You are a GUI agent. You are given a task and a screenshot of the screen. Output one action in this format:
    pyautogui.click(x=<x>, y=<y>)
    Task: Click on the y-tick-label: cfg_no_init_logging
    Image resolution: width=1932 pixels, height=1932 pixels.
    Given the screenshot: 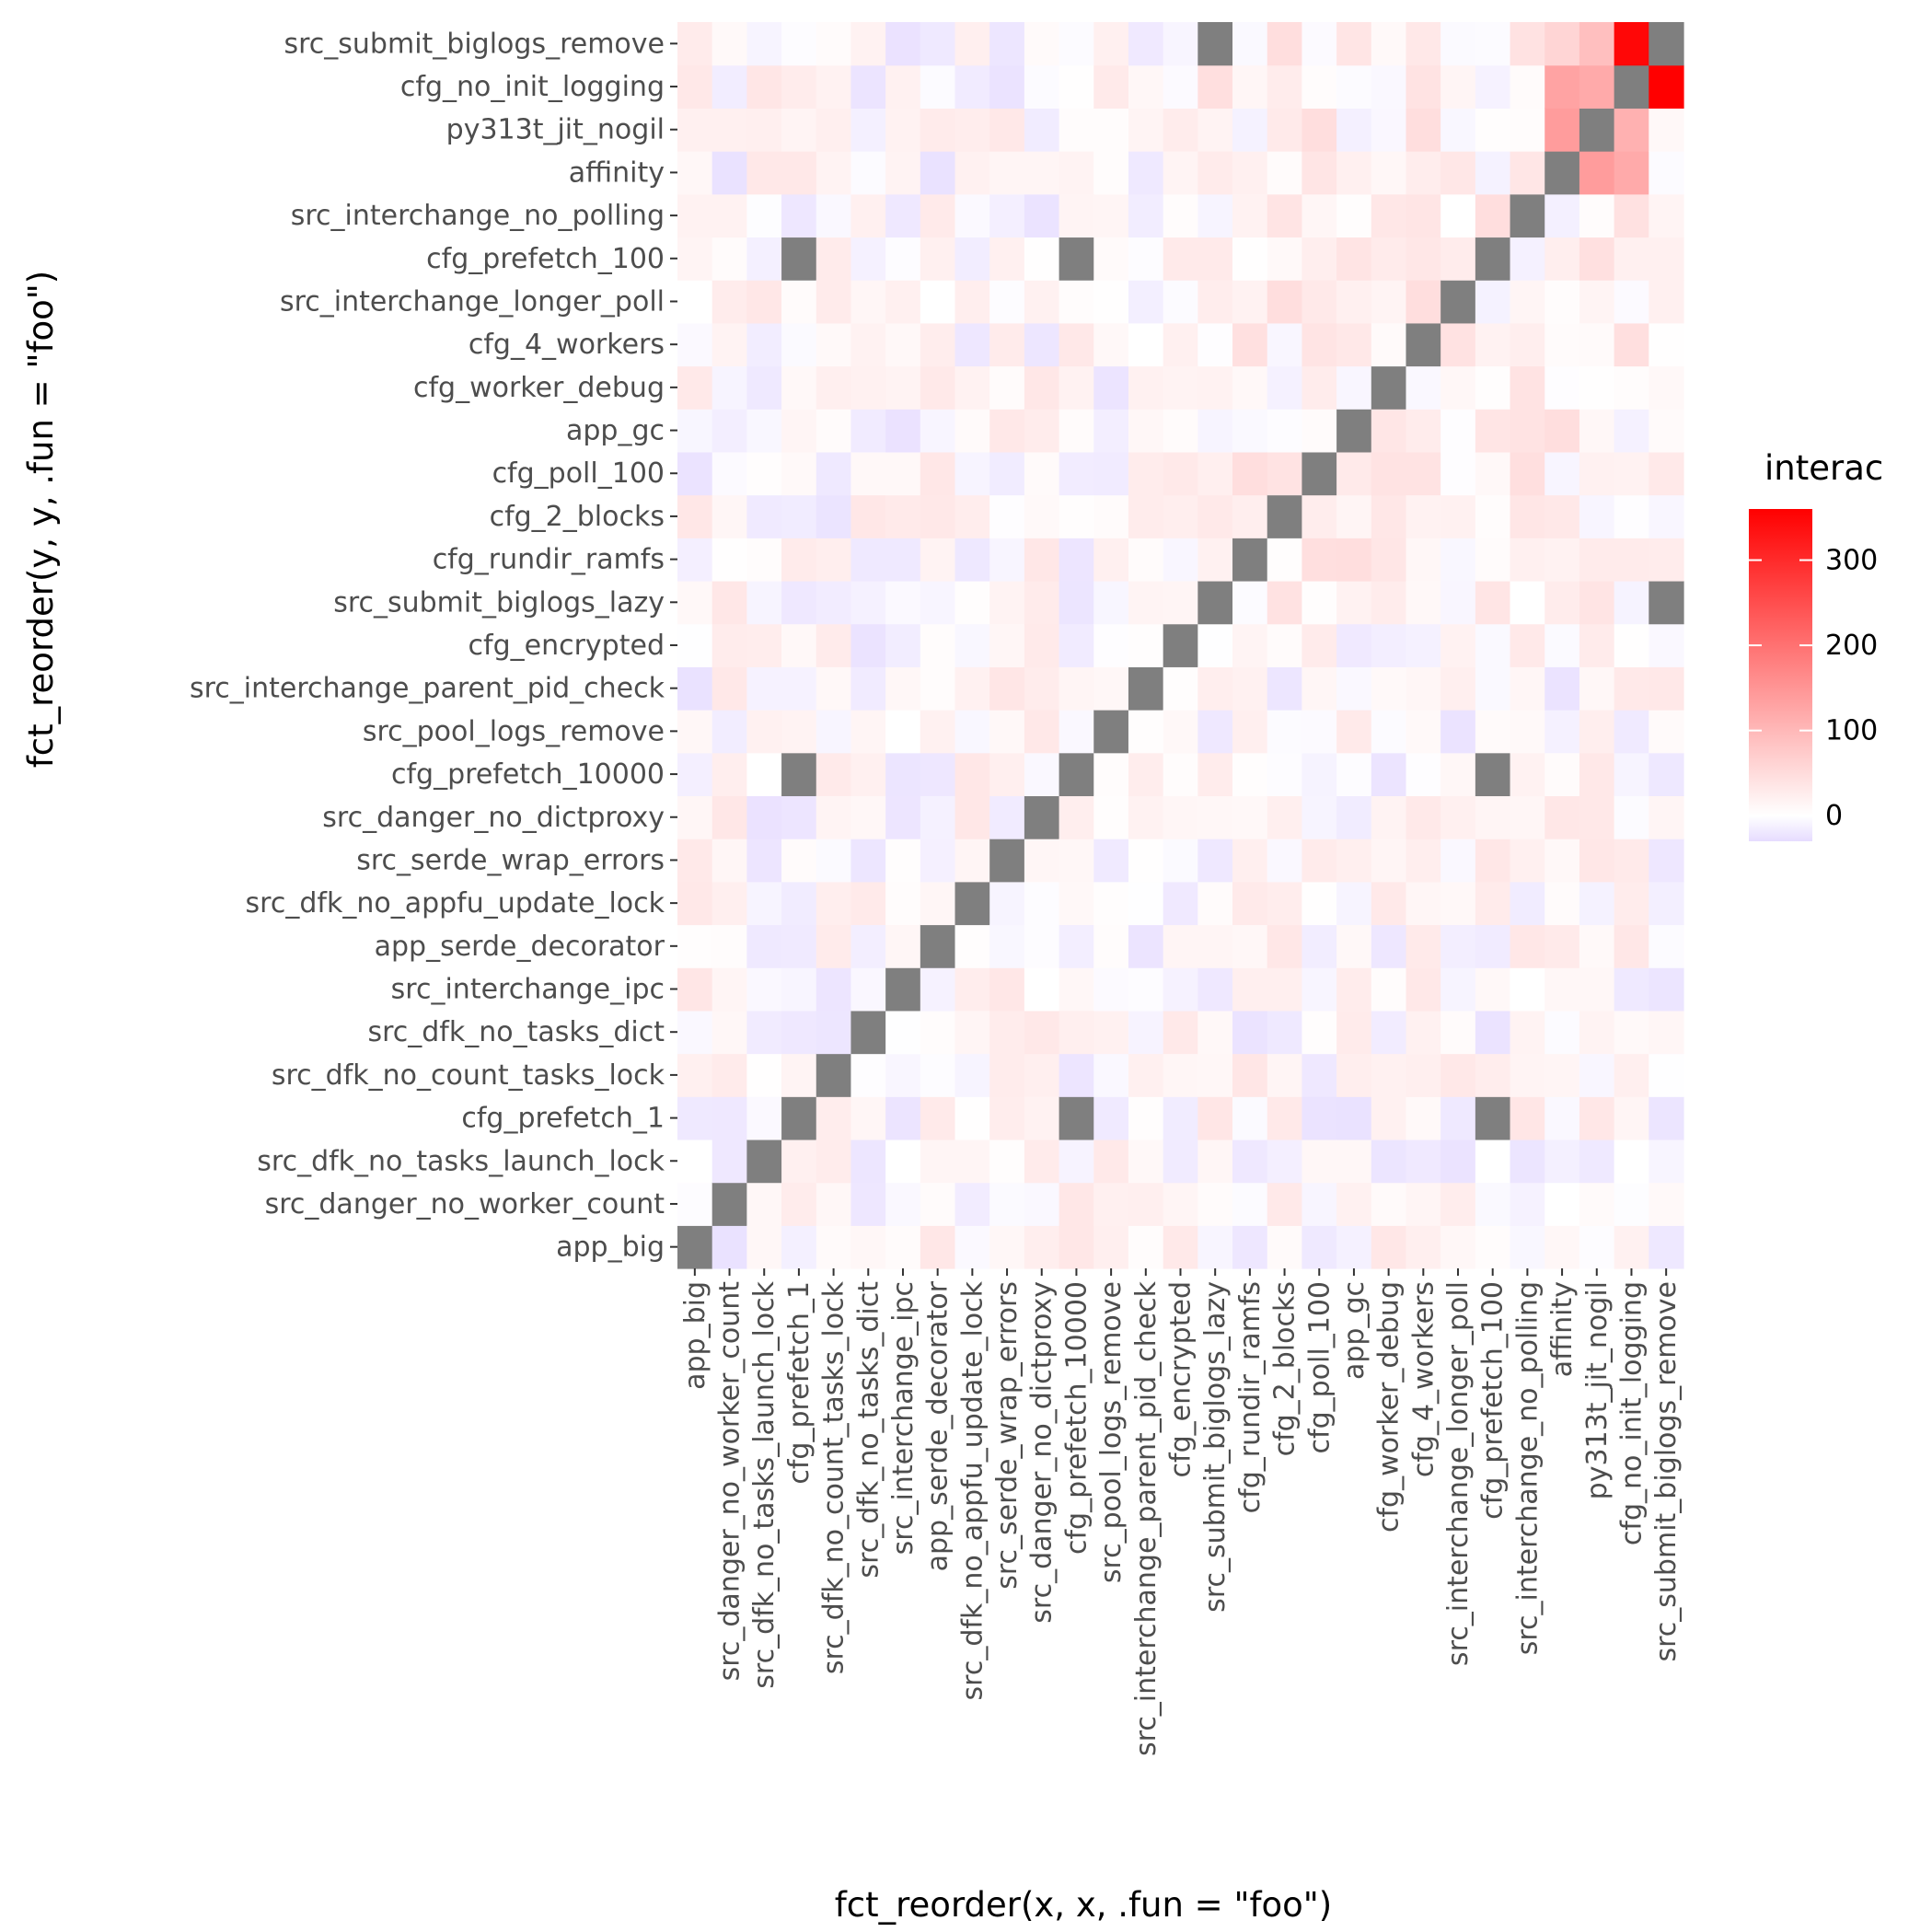 What is the action you would take?
    pyautogui.click(x=533, y=87)
    